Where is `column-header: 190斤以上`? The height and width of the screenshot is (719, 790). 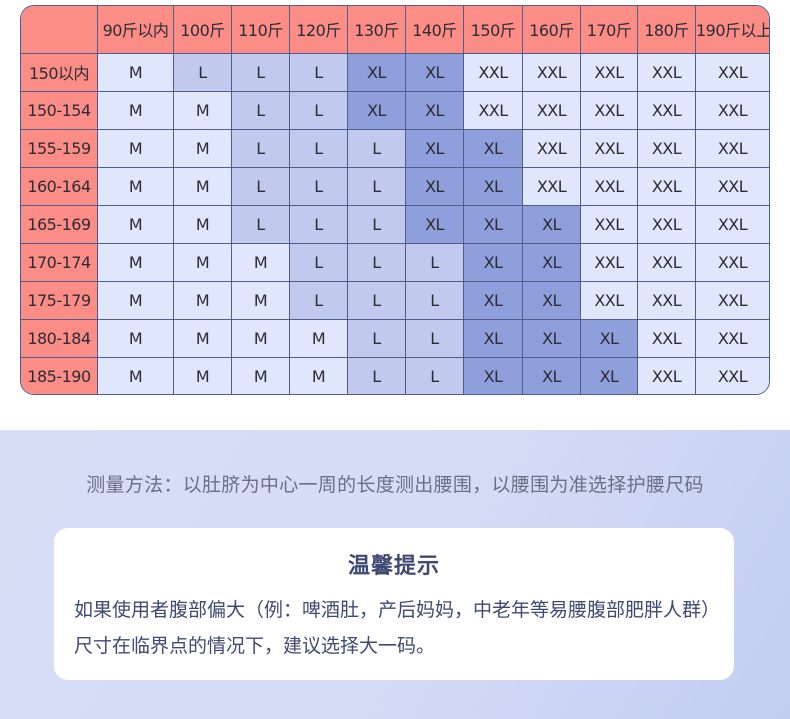
column-header: 190斤以上 is located at coordinates (732, 29).